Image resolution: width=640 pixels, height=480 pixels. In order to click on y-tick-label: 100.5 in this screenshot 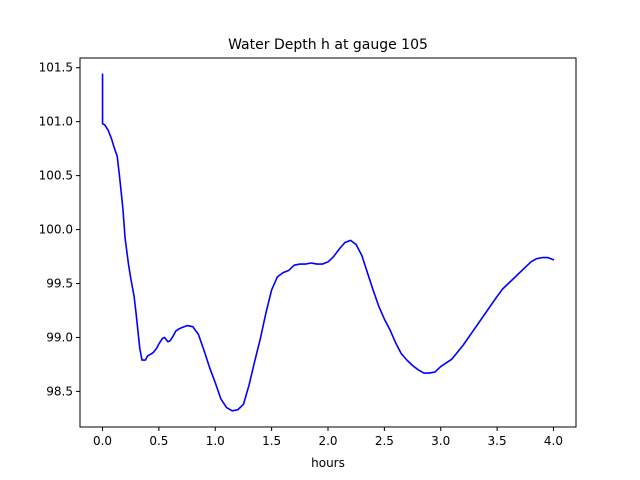, I will do `click(56, 176)`.